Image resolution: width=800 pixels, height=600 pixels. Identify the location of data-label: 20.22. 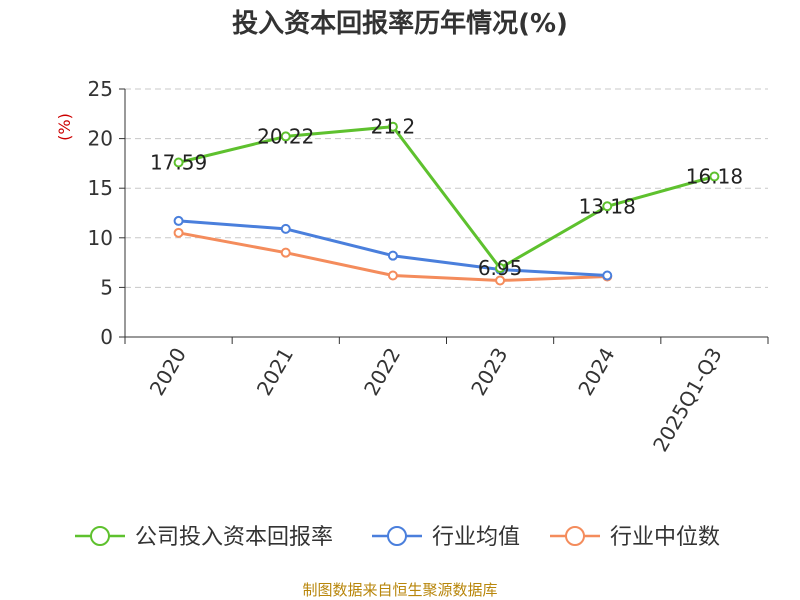
(285, 136).